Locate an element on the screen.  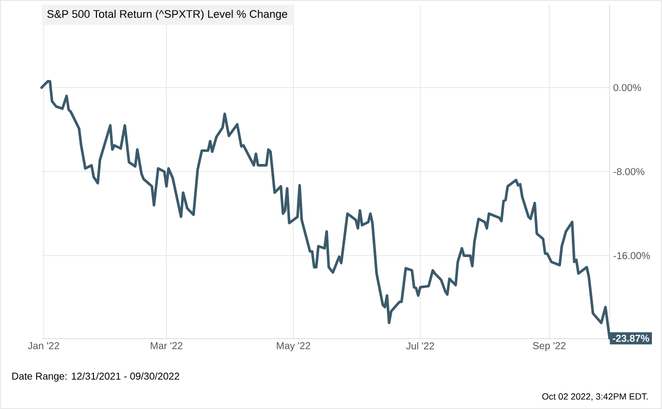
text: Date Range: 12/31/2021 - 09/30/2022 is located at coordinates (96, 377).